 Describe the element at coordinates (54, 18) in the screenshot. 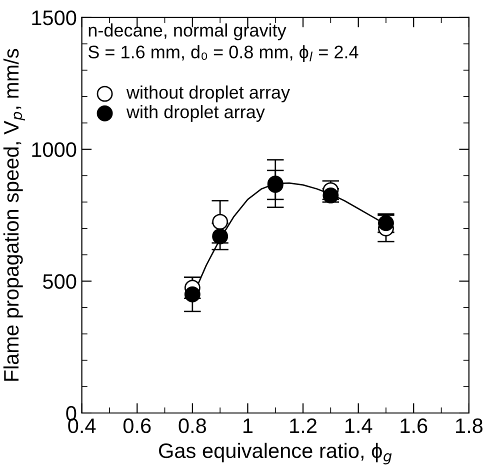

I see `y-tick-label: 1500` at that location.